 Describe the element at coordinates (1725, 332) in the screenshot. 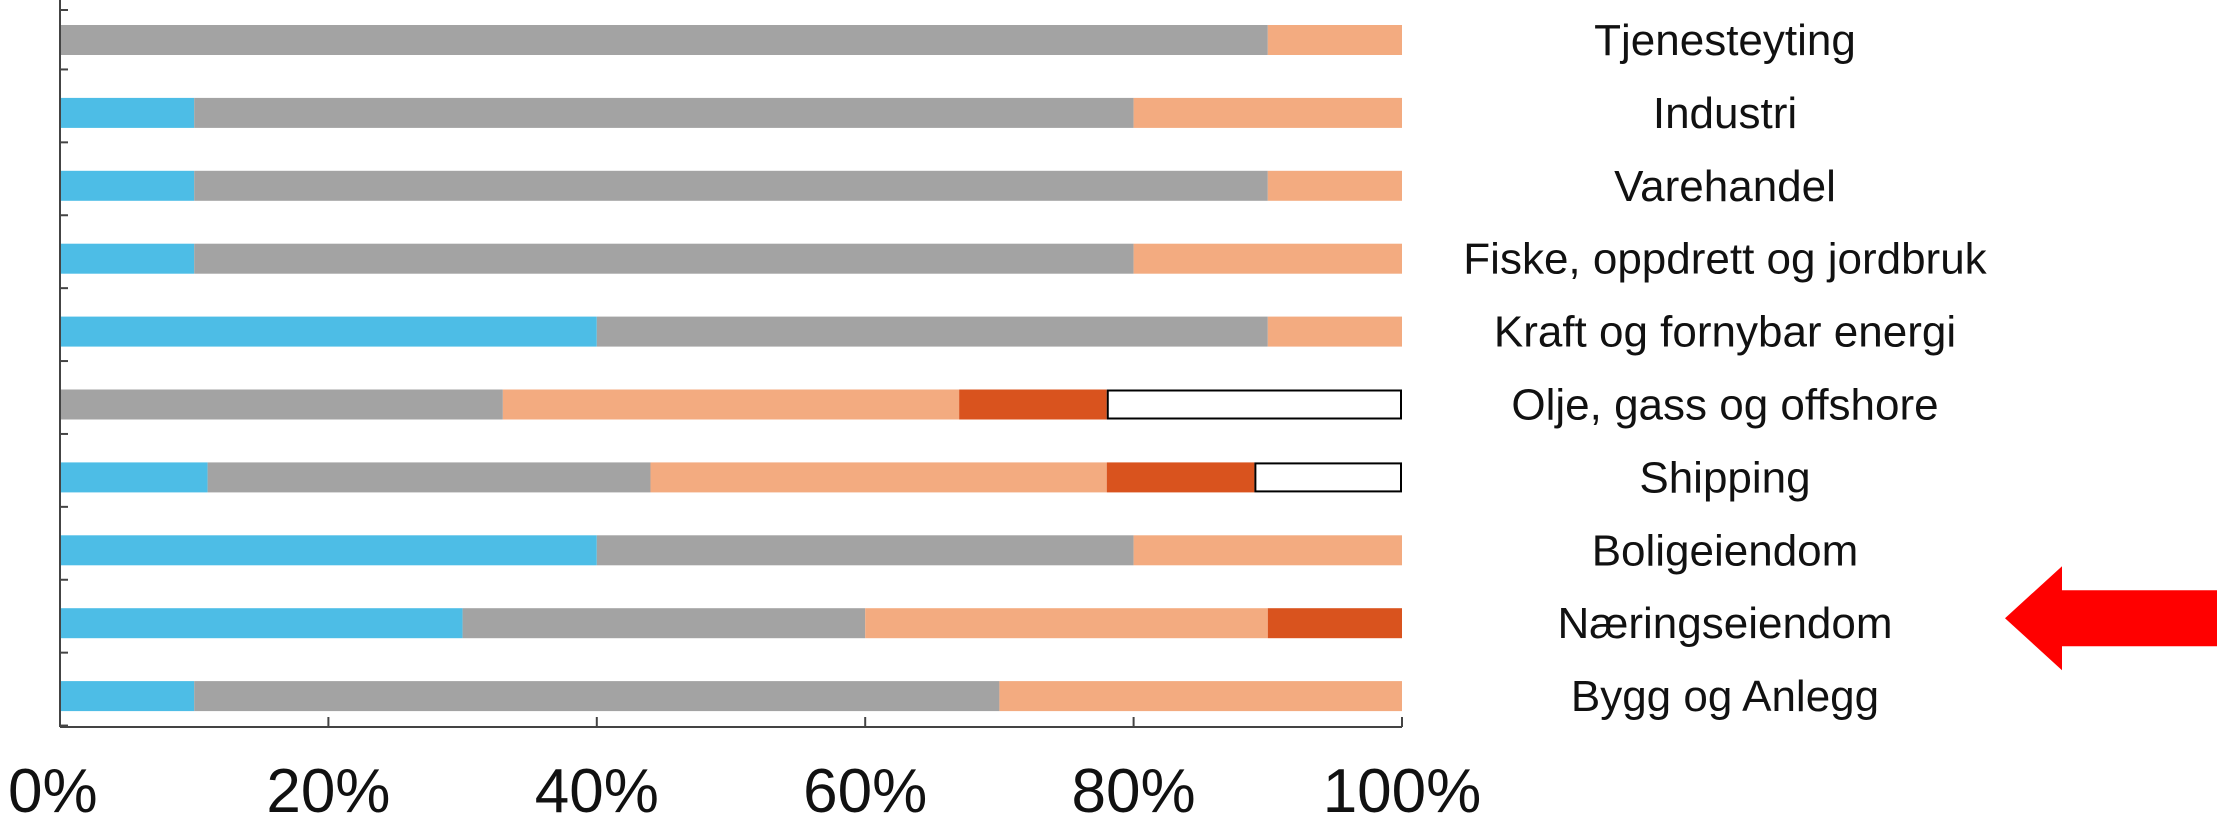

I see `category-label-kraft-og-fornybar-energi: Kraft og fornybar energi` at that location.